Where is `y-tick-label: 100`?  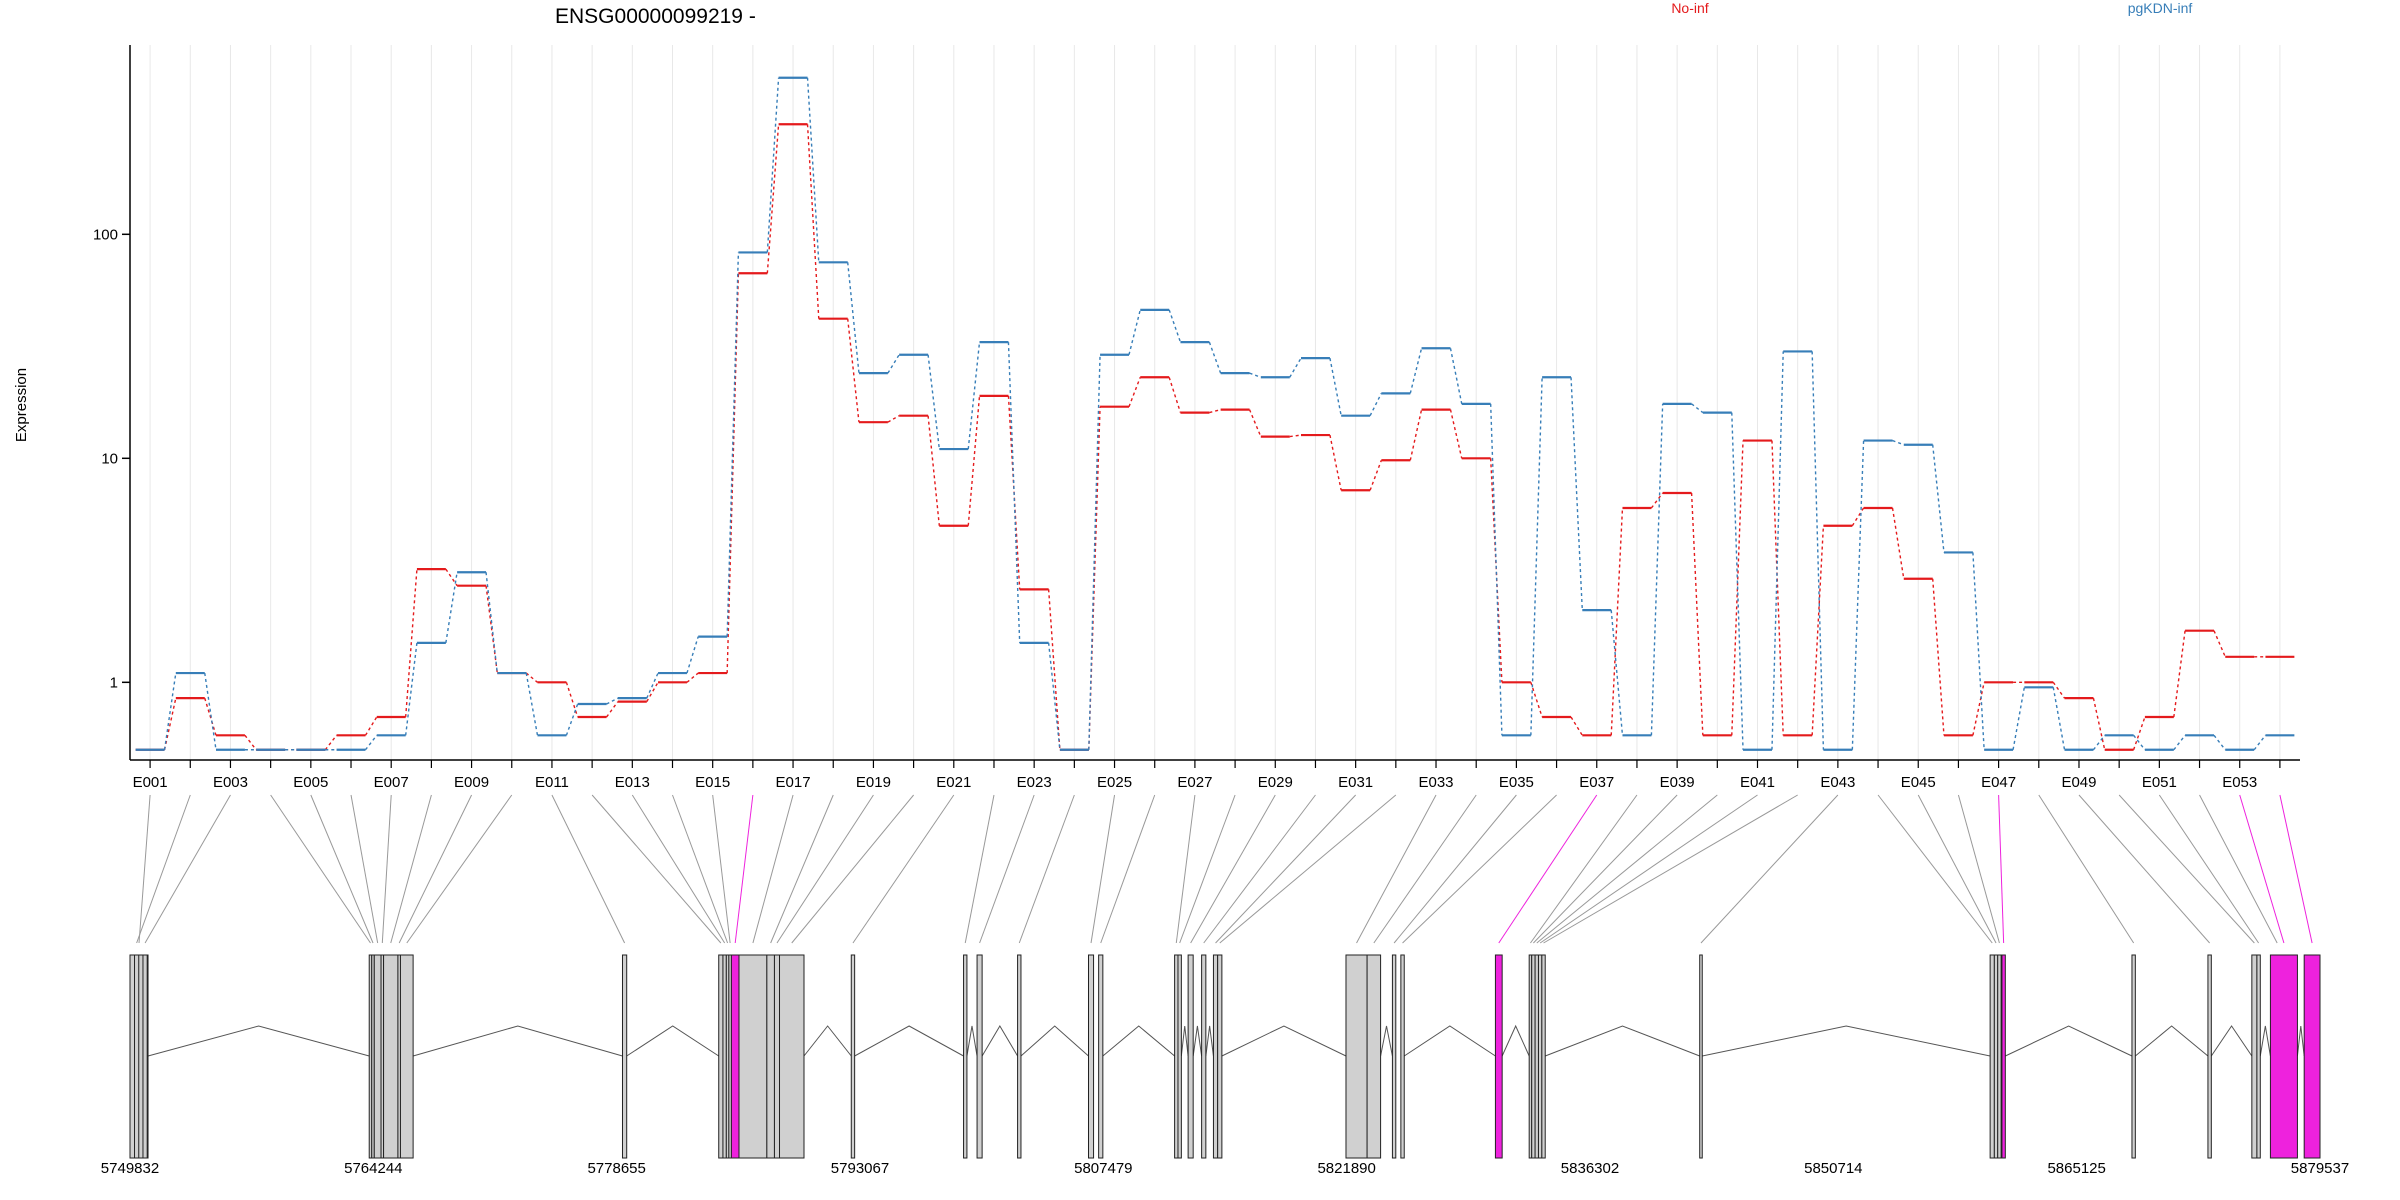
y-tick-label: 100 is located at coordinates (105, 234).